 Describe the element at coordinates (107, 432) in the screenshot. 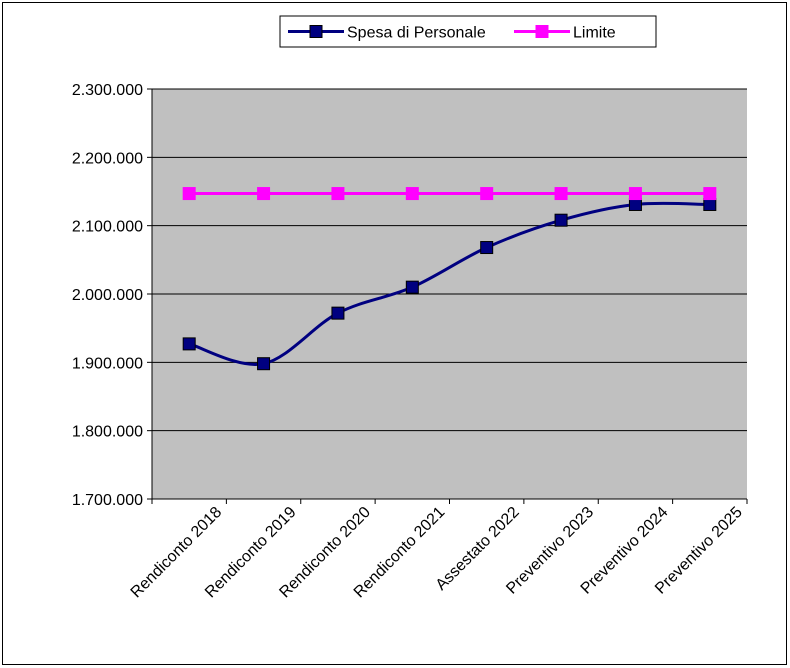

I see `y-tick-label: 1.800.000` at that location.